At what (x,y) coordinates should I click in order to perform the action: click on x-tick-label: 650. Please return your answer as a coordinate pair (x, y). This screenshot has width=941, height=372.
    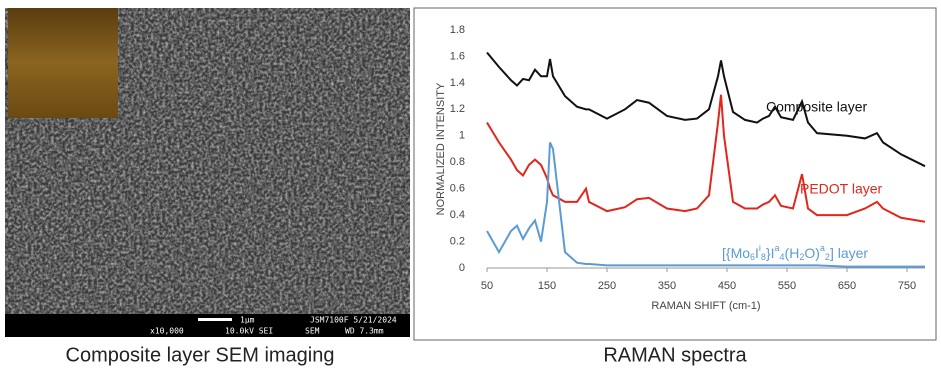
    Looking at the image, I should click on (847, 286).